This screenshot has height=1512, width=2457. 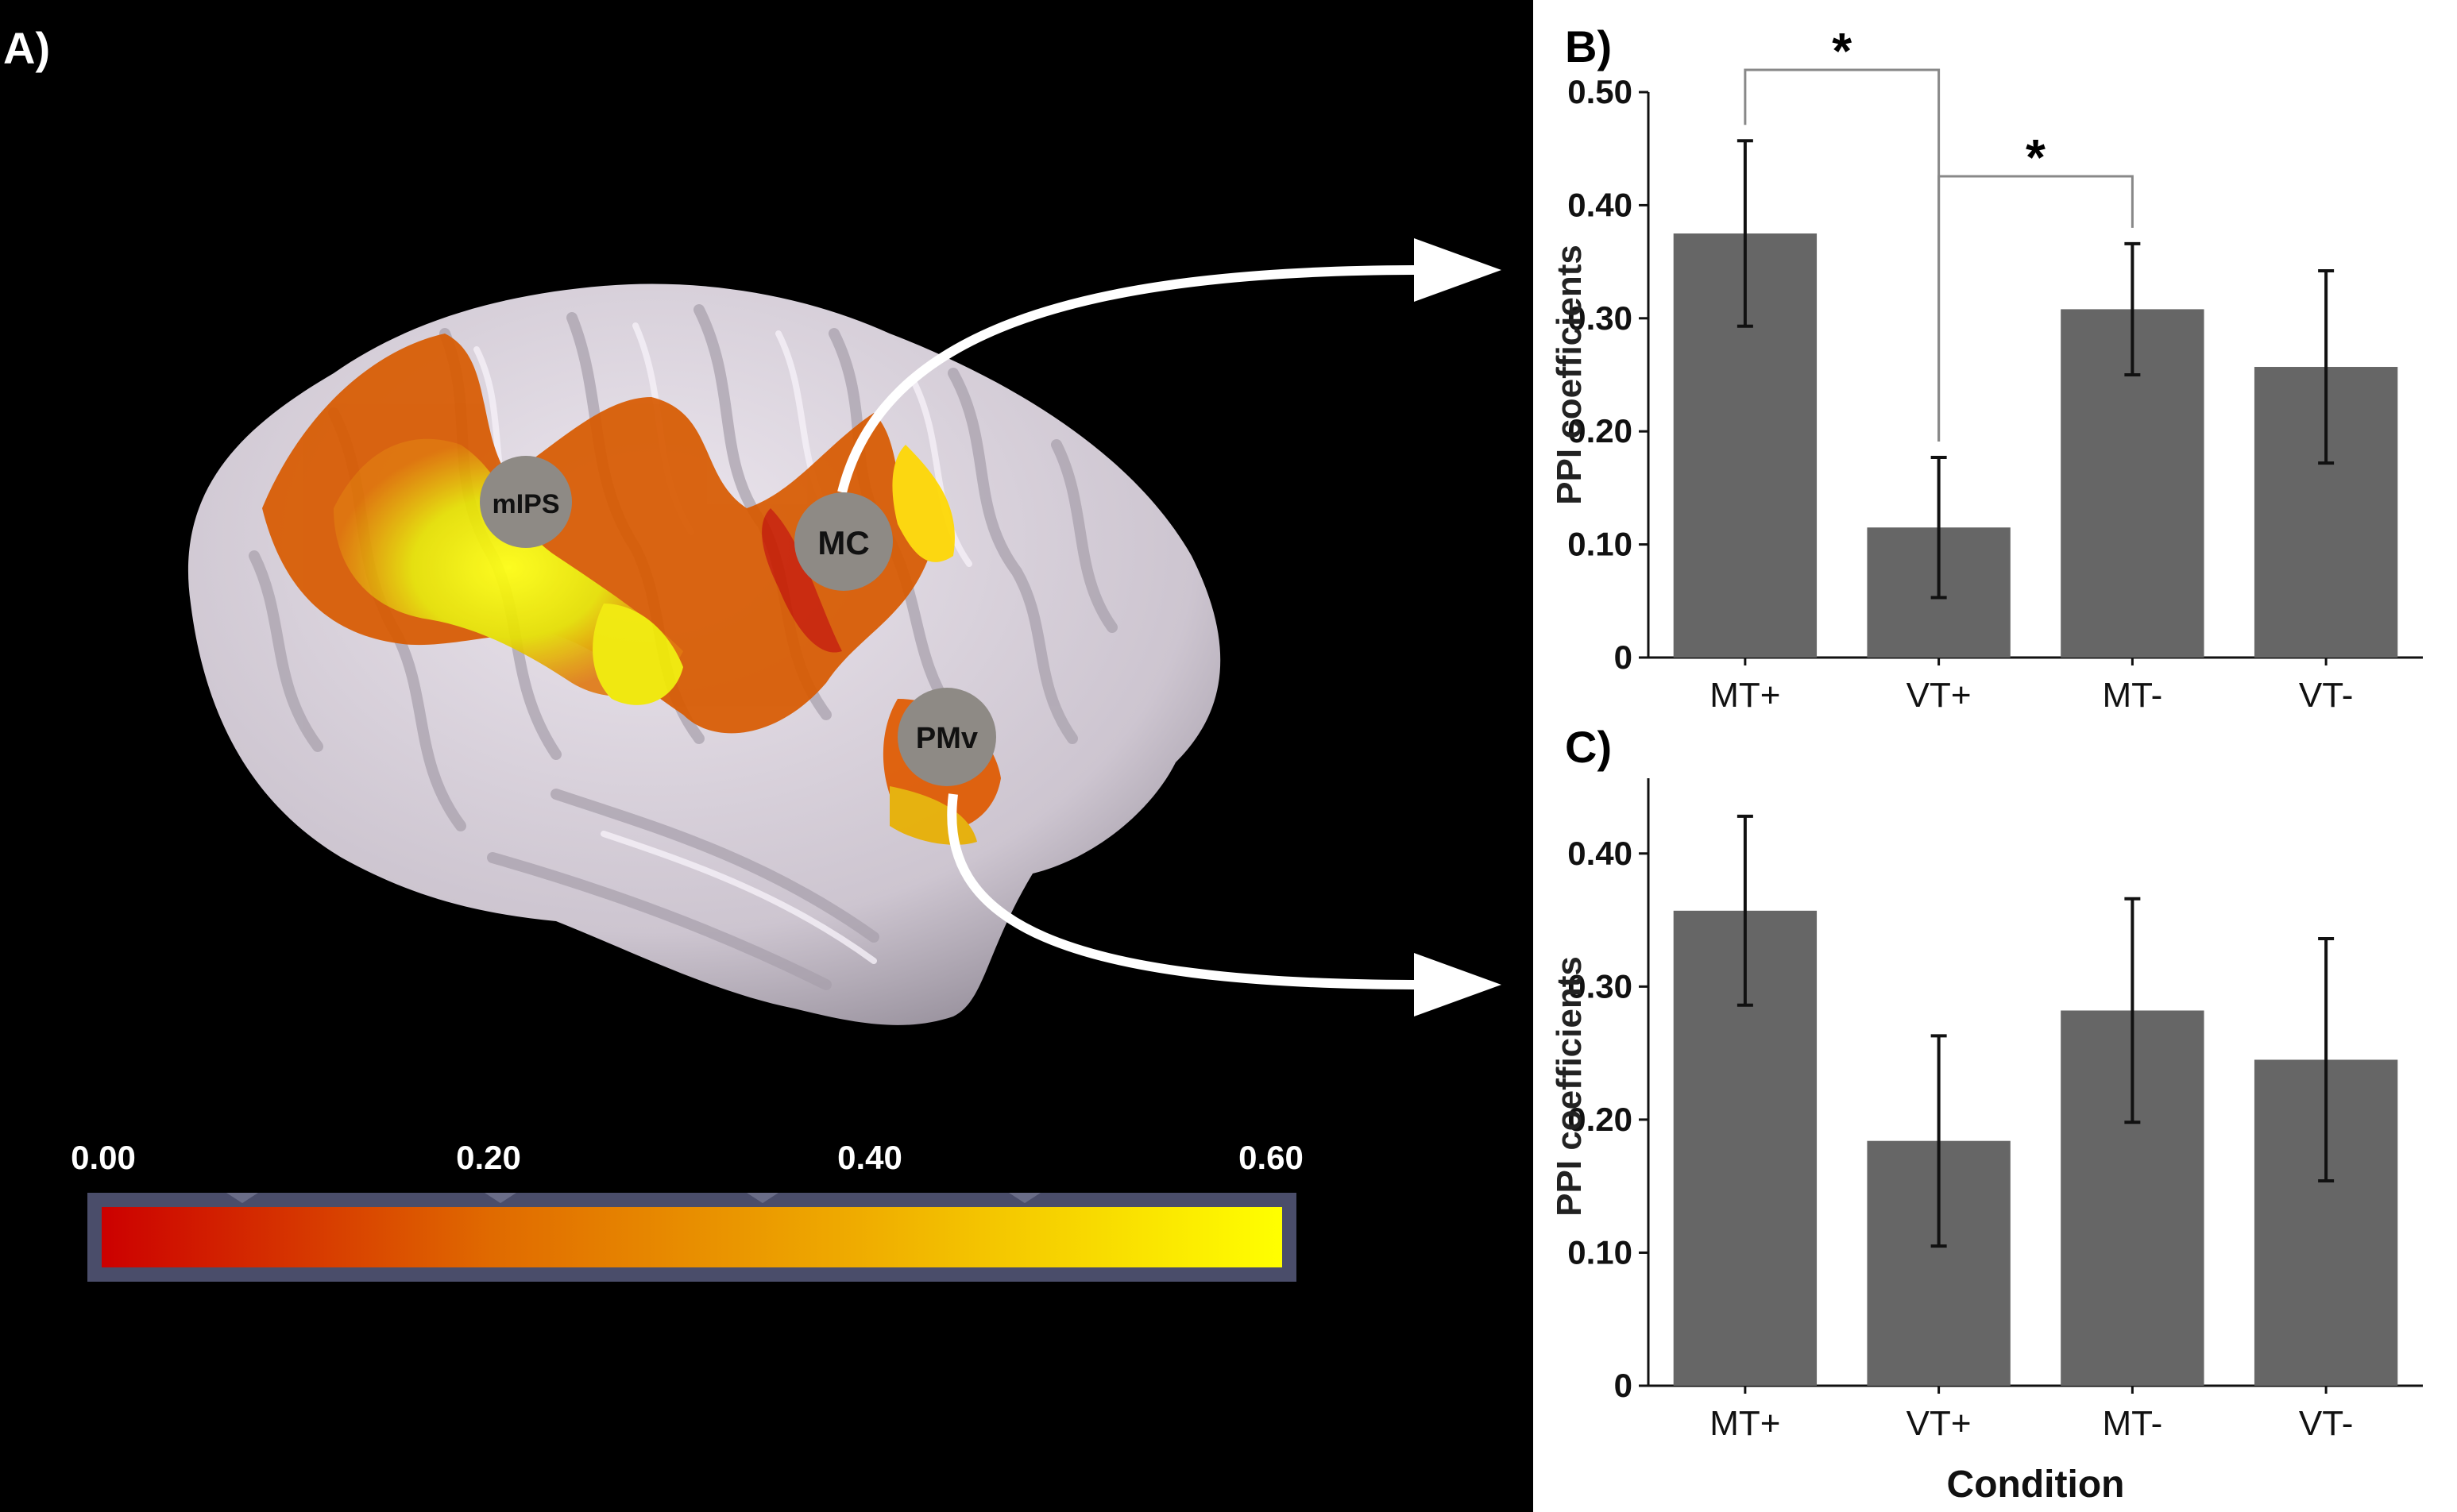 I want to click on panel-a-label: A), so click(x=26, y=48).